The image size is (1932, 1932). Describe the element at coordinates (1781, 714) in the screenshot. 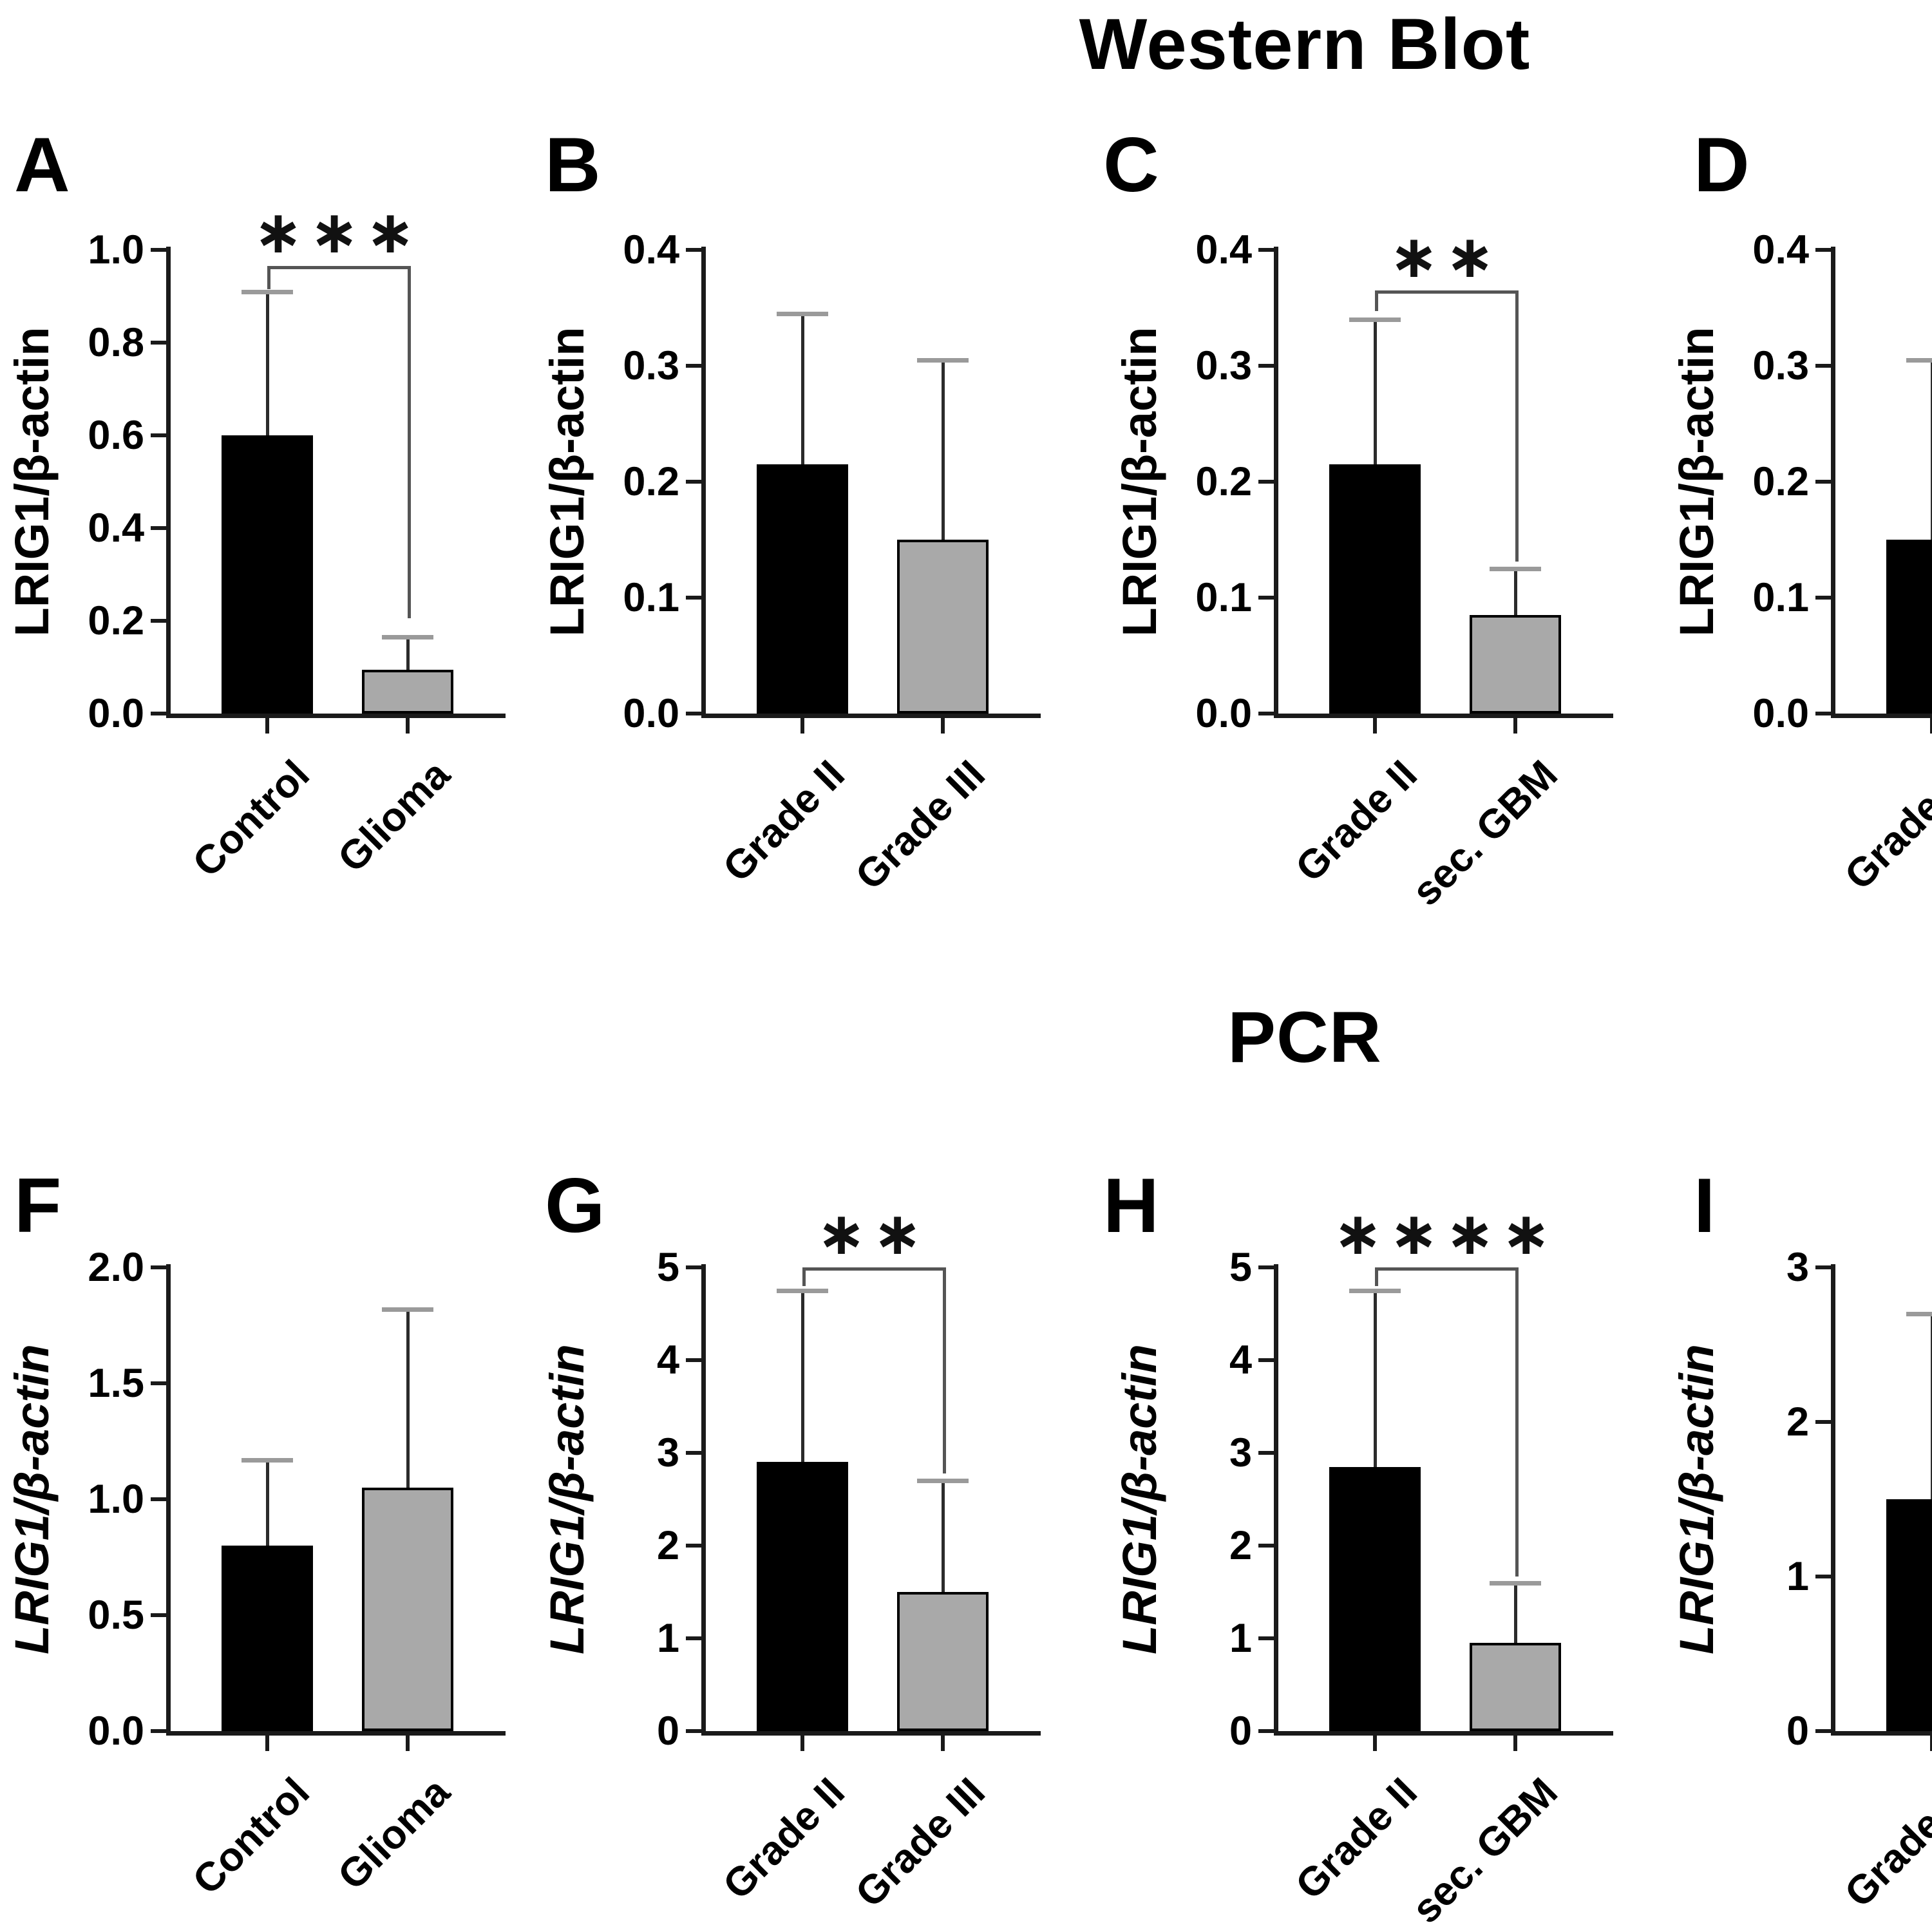

I see `panel-d-y-tick-label: 0.0` at that location.